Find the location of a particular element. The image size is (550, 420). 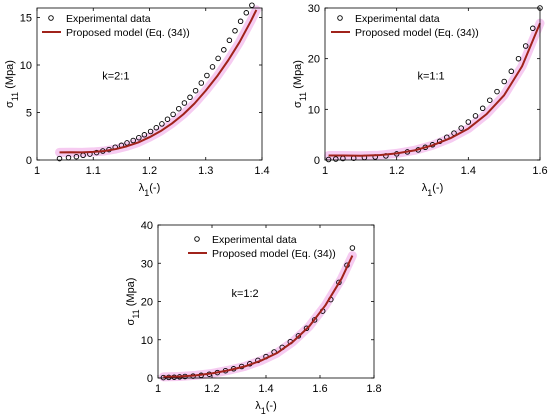

ratio-annotation: k=2:1 is located at coordinates (115, 76).